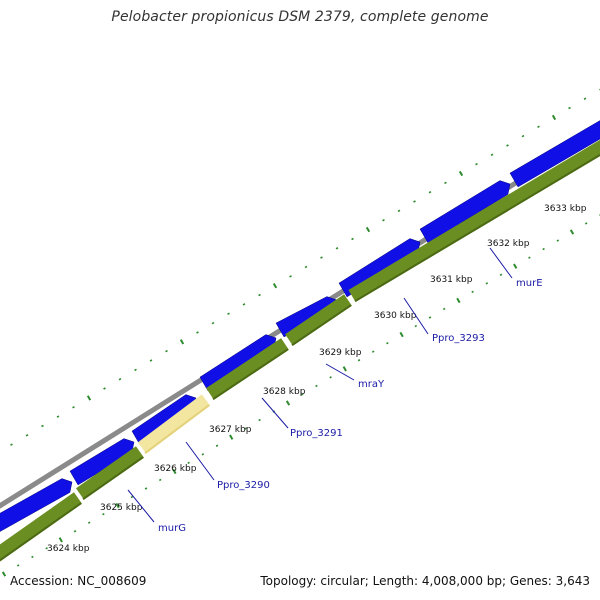 The width and height of the screenshot is (600, 600). Describe the element at coordinates (395, 316) in the screenshot. I see `kbp-label: 3630 kbp` at that location.